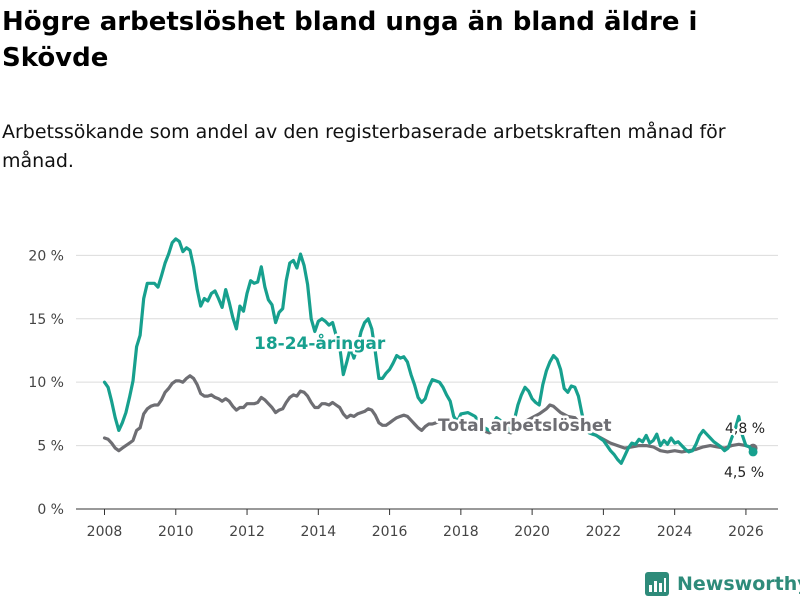 The image size is (800, 600). What do you see at coordinates (461, 532) in the screenshot?
I see `x-tick-label: 2018` at bounding box center [461, 532].